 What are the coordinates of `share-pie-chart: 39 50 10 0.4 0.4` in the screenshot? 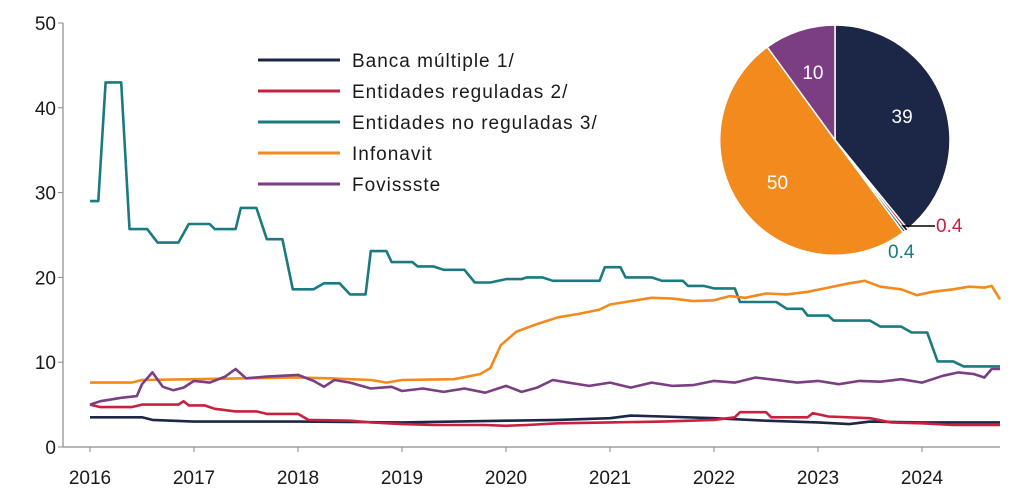 It's located at (840, 143).